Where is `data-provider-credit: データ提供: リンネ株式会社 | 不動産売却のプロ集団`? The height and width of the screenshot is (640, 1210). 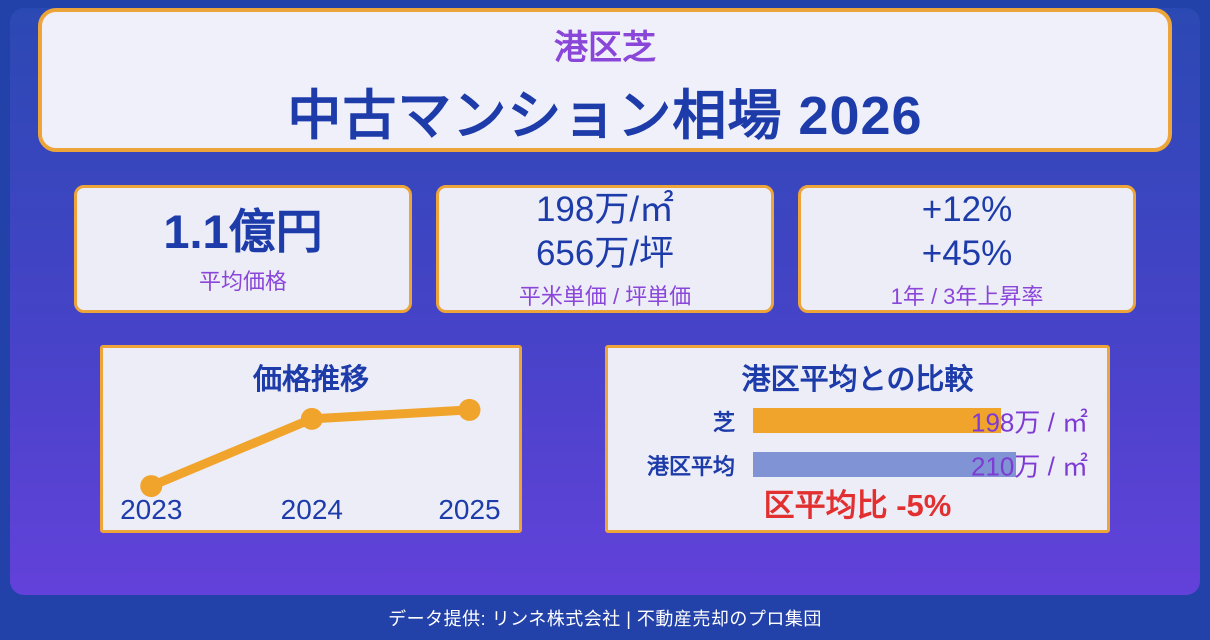 data-provider-credit: データ提供: リンネ株式会社 | 不動産売却のプロ集団 is located at coordinates (605, 618).